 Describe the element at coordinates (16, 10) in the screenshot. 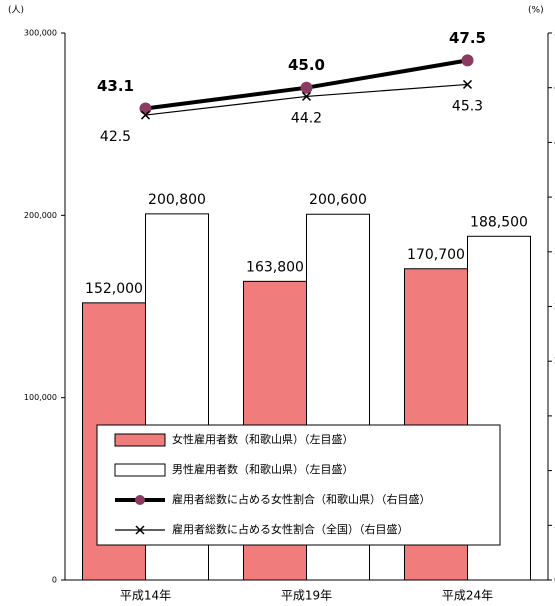

I see `y-axis-label: (人)` at that location.